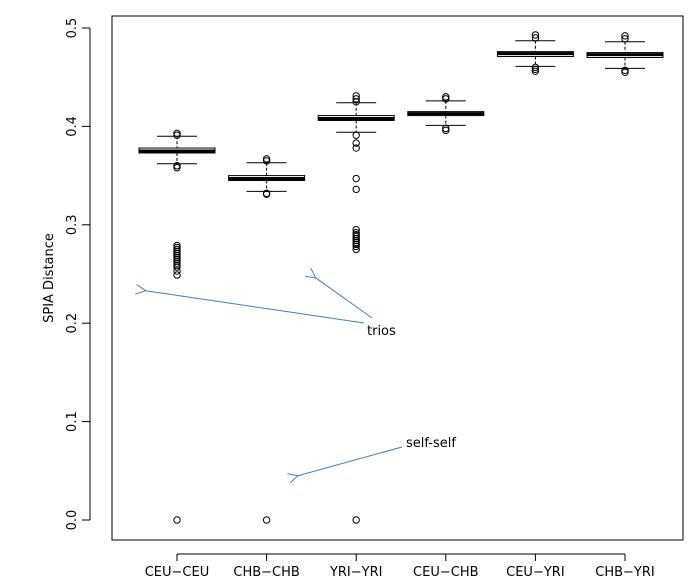  I want to click on y-axis-label: SPIA Distance, so click(49, 278).